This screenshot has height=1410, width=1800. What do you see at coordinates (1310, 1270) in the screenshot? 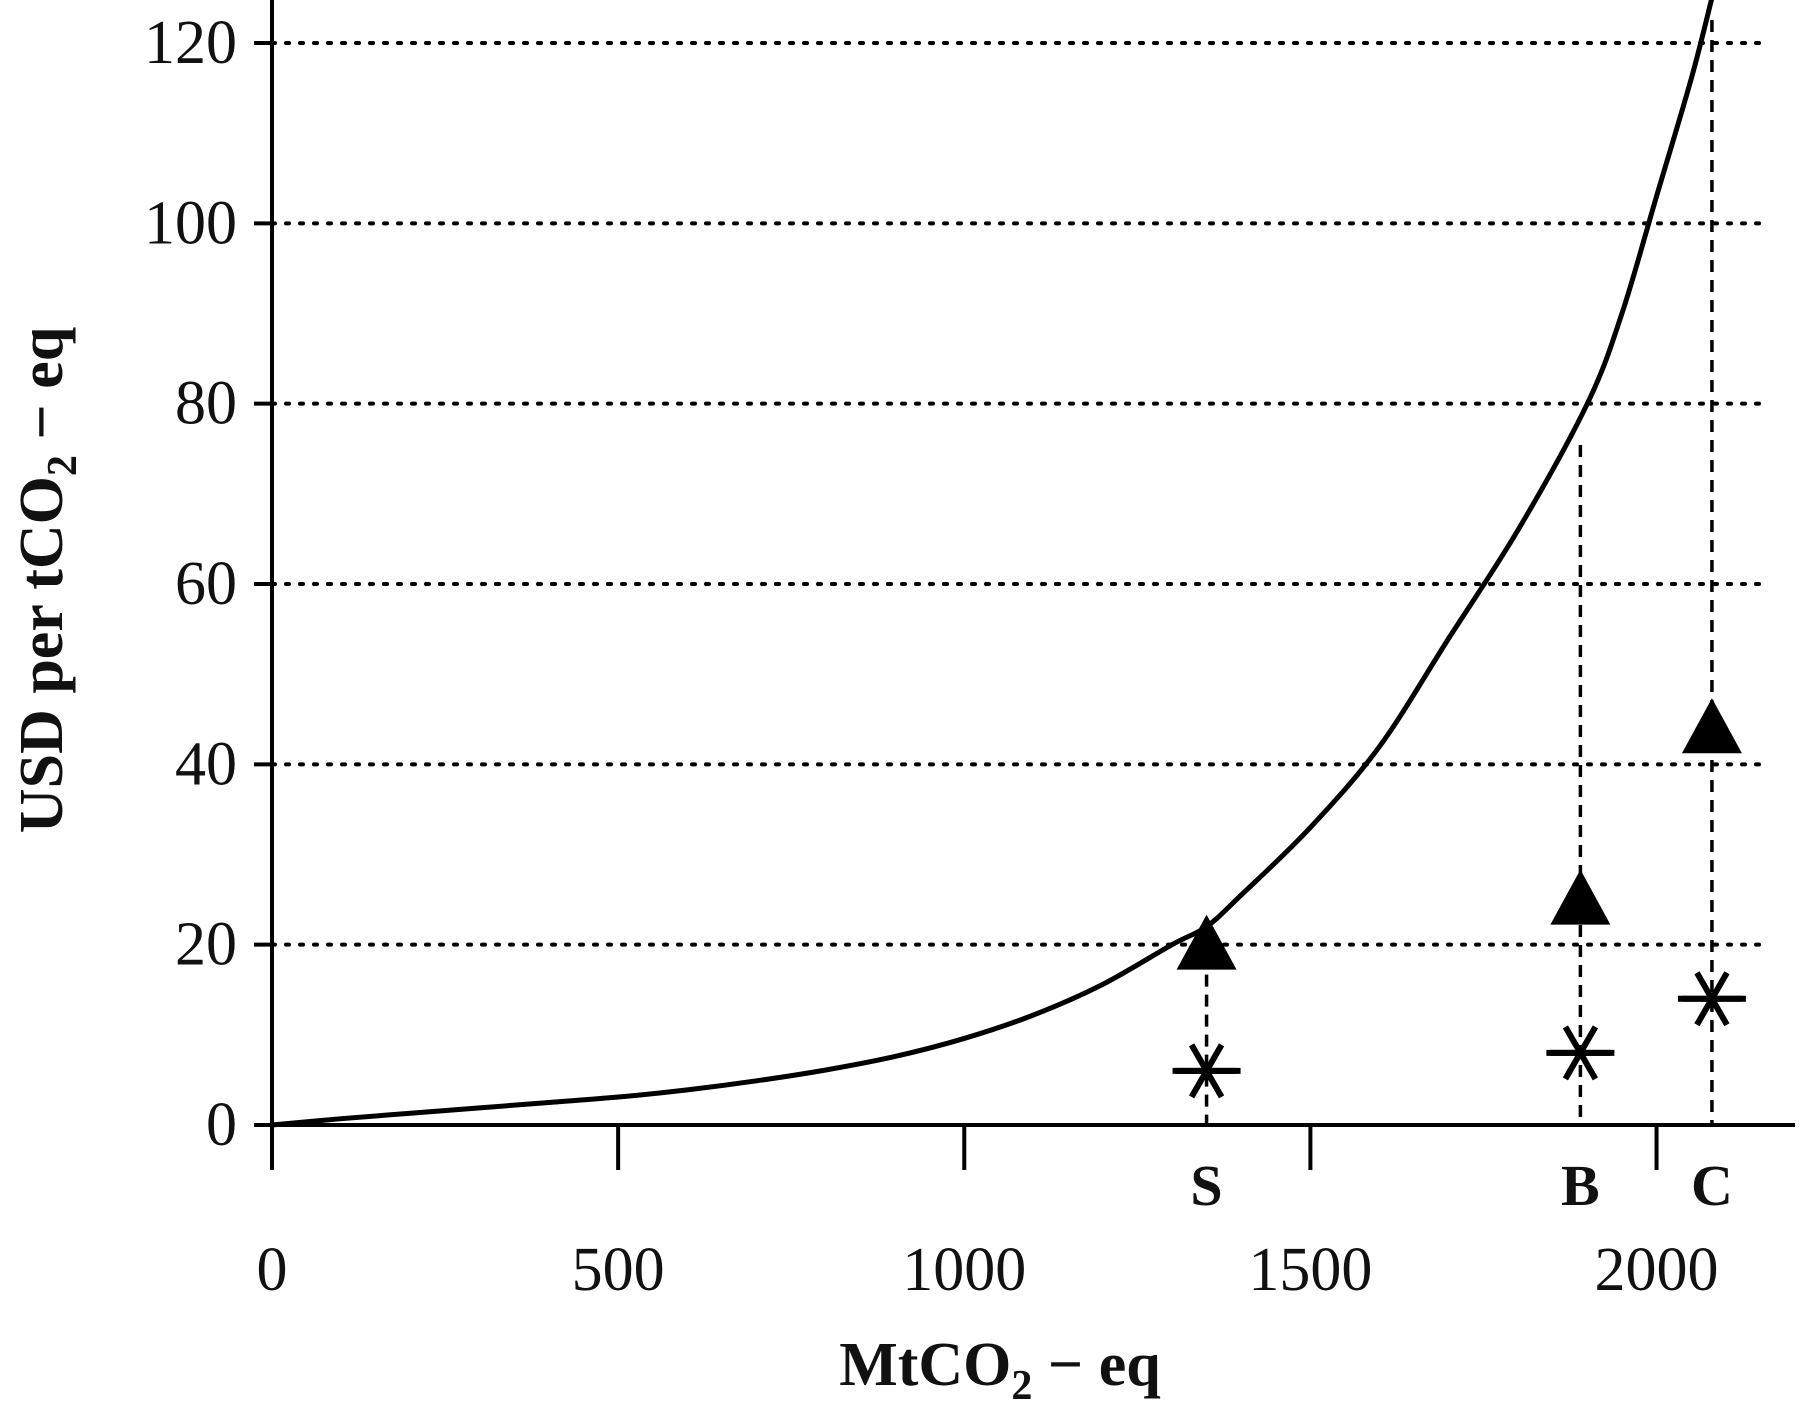
I see `x-tick-label-1500: 1500` at bounding box center [1310, 1270].